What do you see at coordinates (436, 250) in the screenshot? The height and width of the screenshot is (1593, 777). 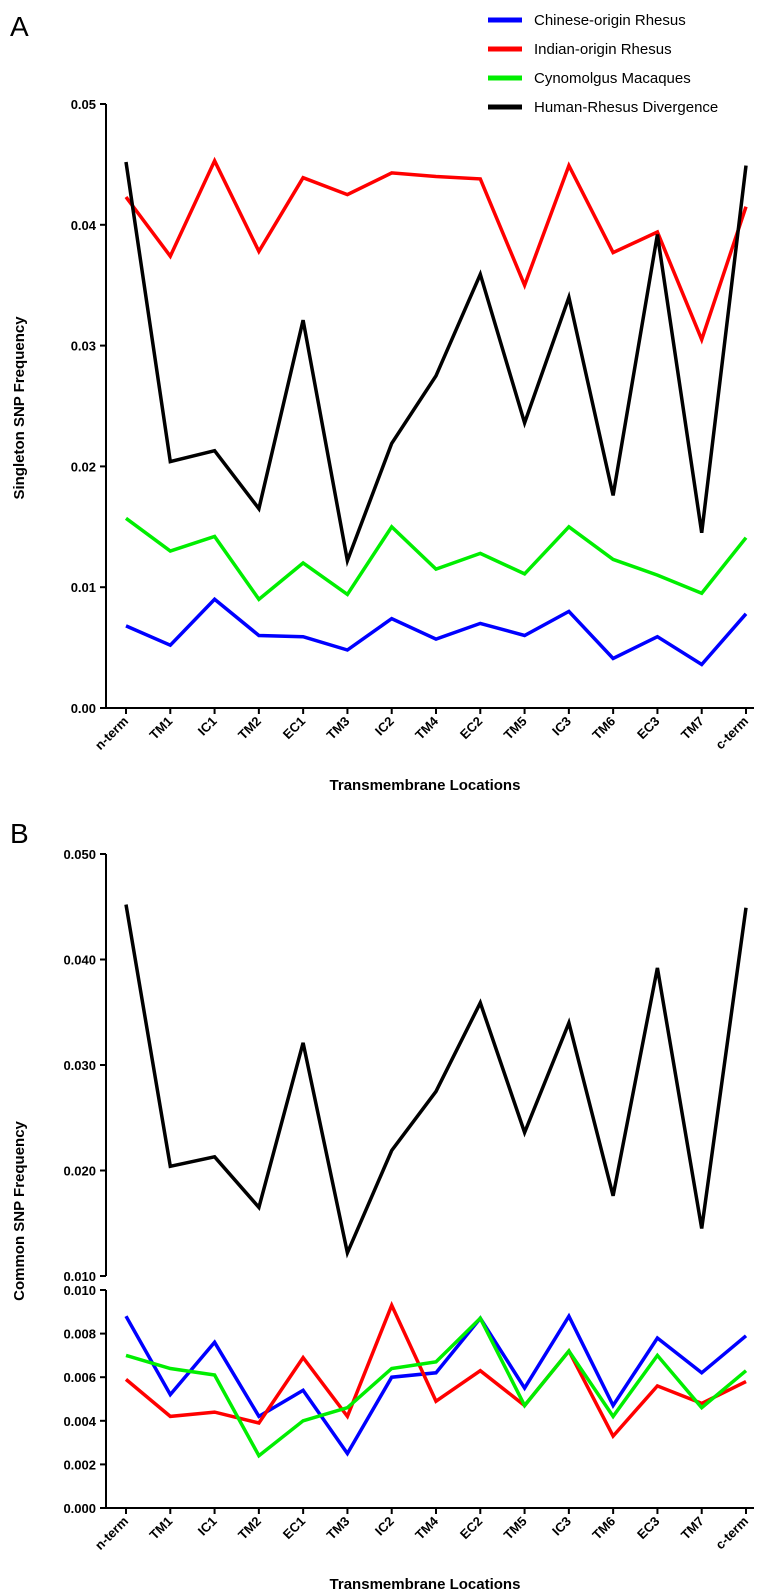 I see `series-line-indian-origin-rhesus` at bounding box center [436, 250].